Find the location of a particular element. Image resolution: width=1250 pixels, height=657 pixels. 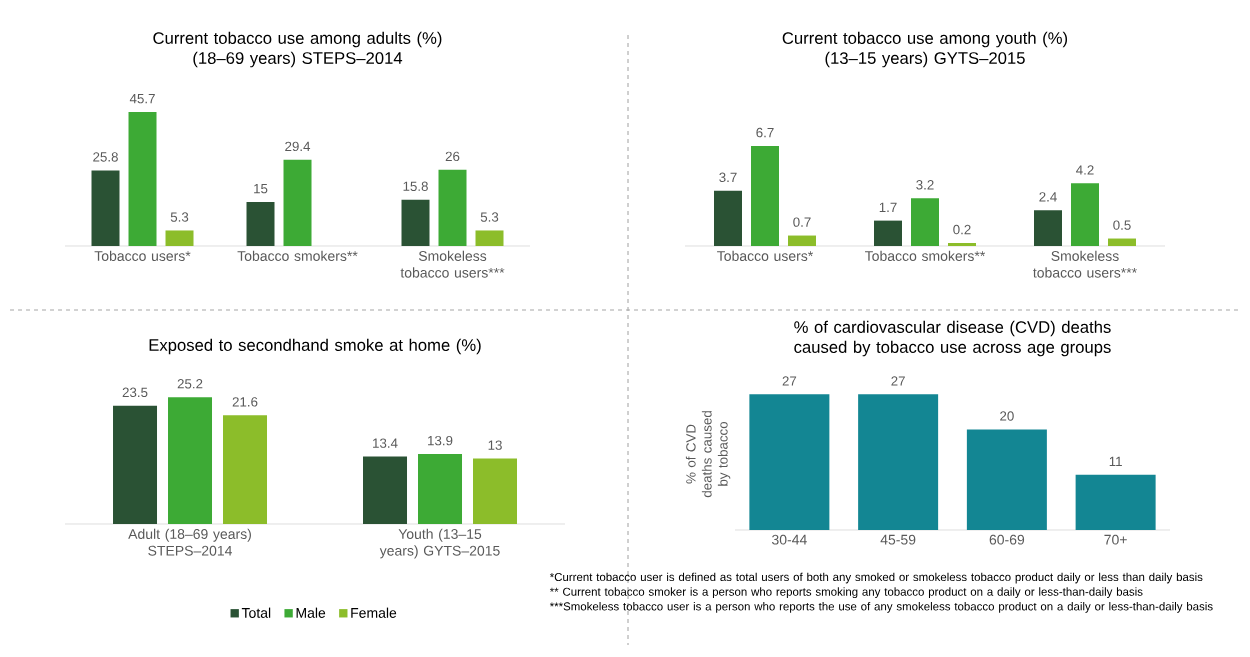

text: ** Current tobacco smoker is a person who reports smoking any tobacco product on a daily or less-than-daily basis is located at coordinates (846, 593).